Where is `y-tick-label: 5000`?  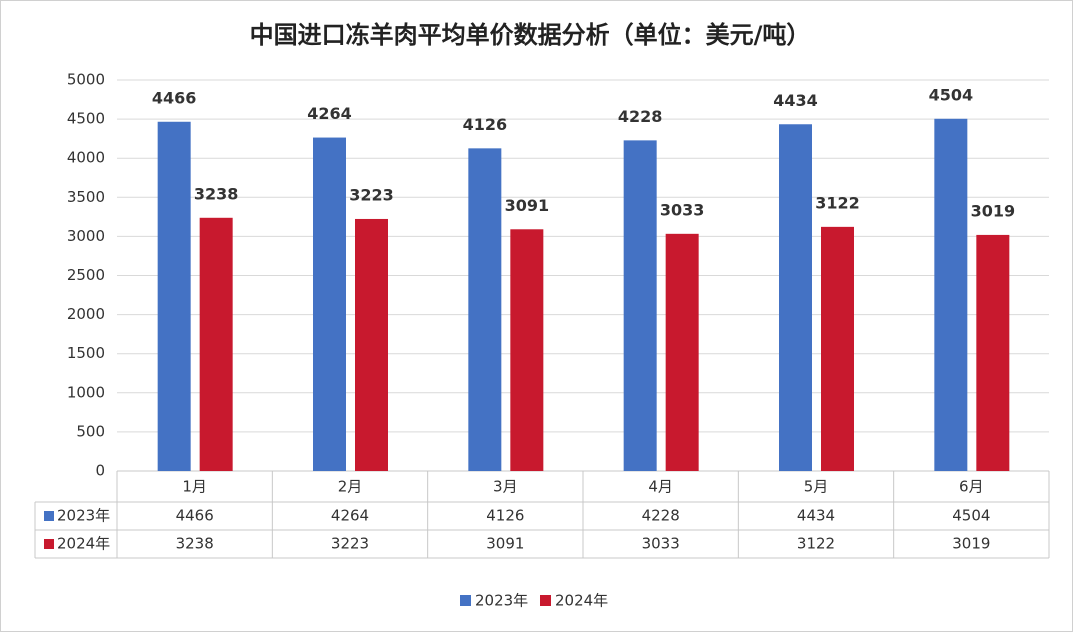
y-tick-label: 5000 is located at coordinates (86, 80).